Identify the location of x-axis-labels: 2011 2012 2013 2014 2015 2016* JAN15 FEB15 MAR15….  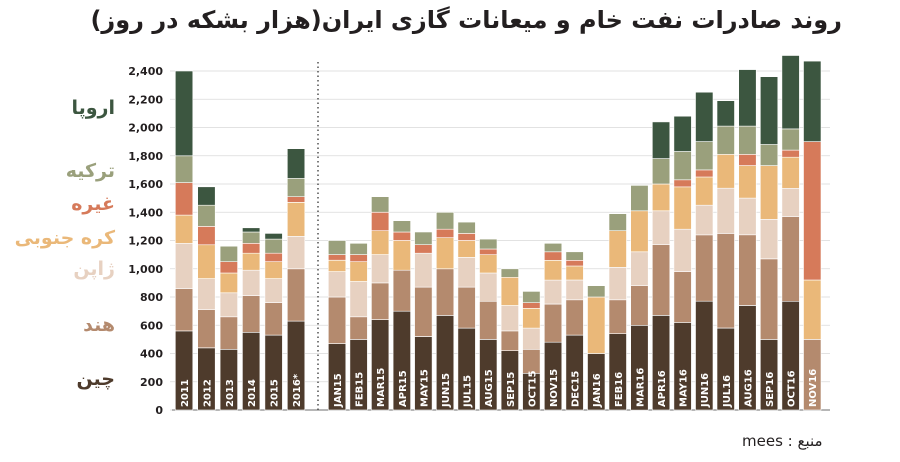
(499, 388).